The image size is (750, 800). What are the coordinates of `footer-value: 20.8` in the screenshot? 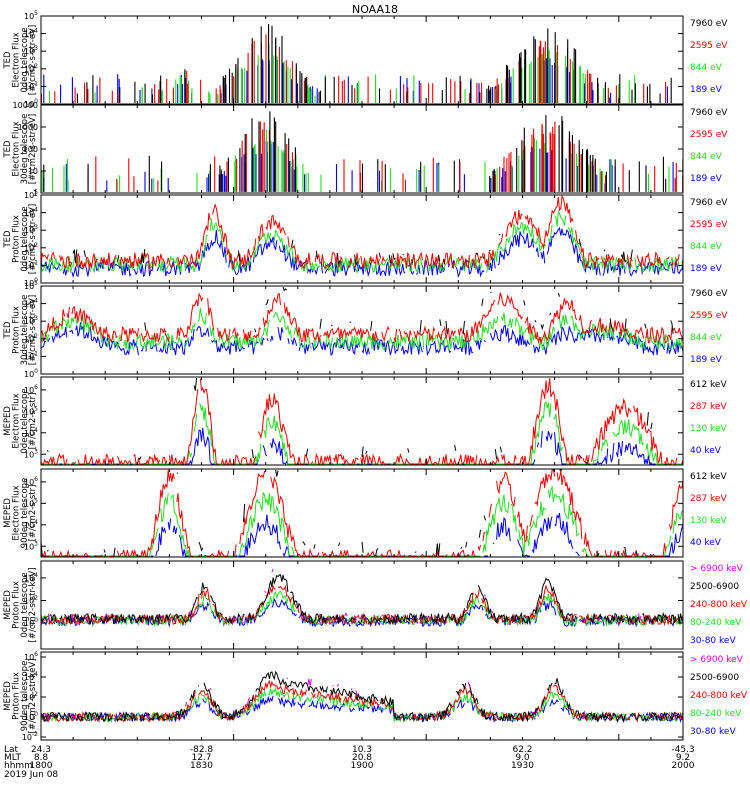 It's located at (362, 758).